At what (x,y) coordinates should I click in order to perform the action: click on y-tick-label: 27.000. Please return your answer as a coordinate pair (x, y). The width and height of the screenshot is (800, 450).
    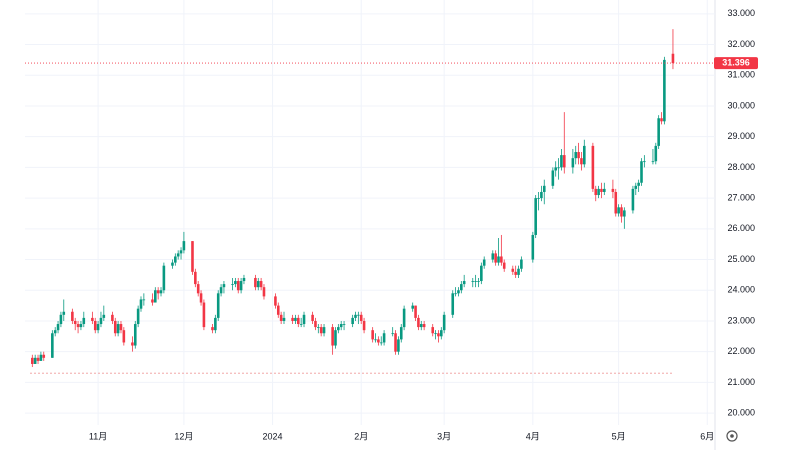
    Looking at the image, I should click on (741, 197).